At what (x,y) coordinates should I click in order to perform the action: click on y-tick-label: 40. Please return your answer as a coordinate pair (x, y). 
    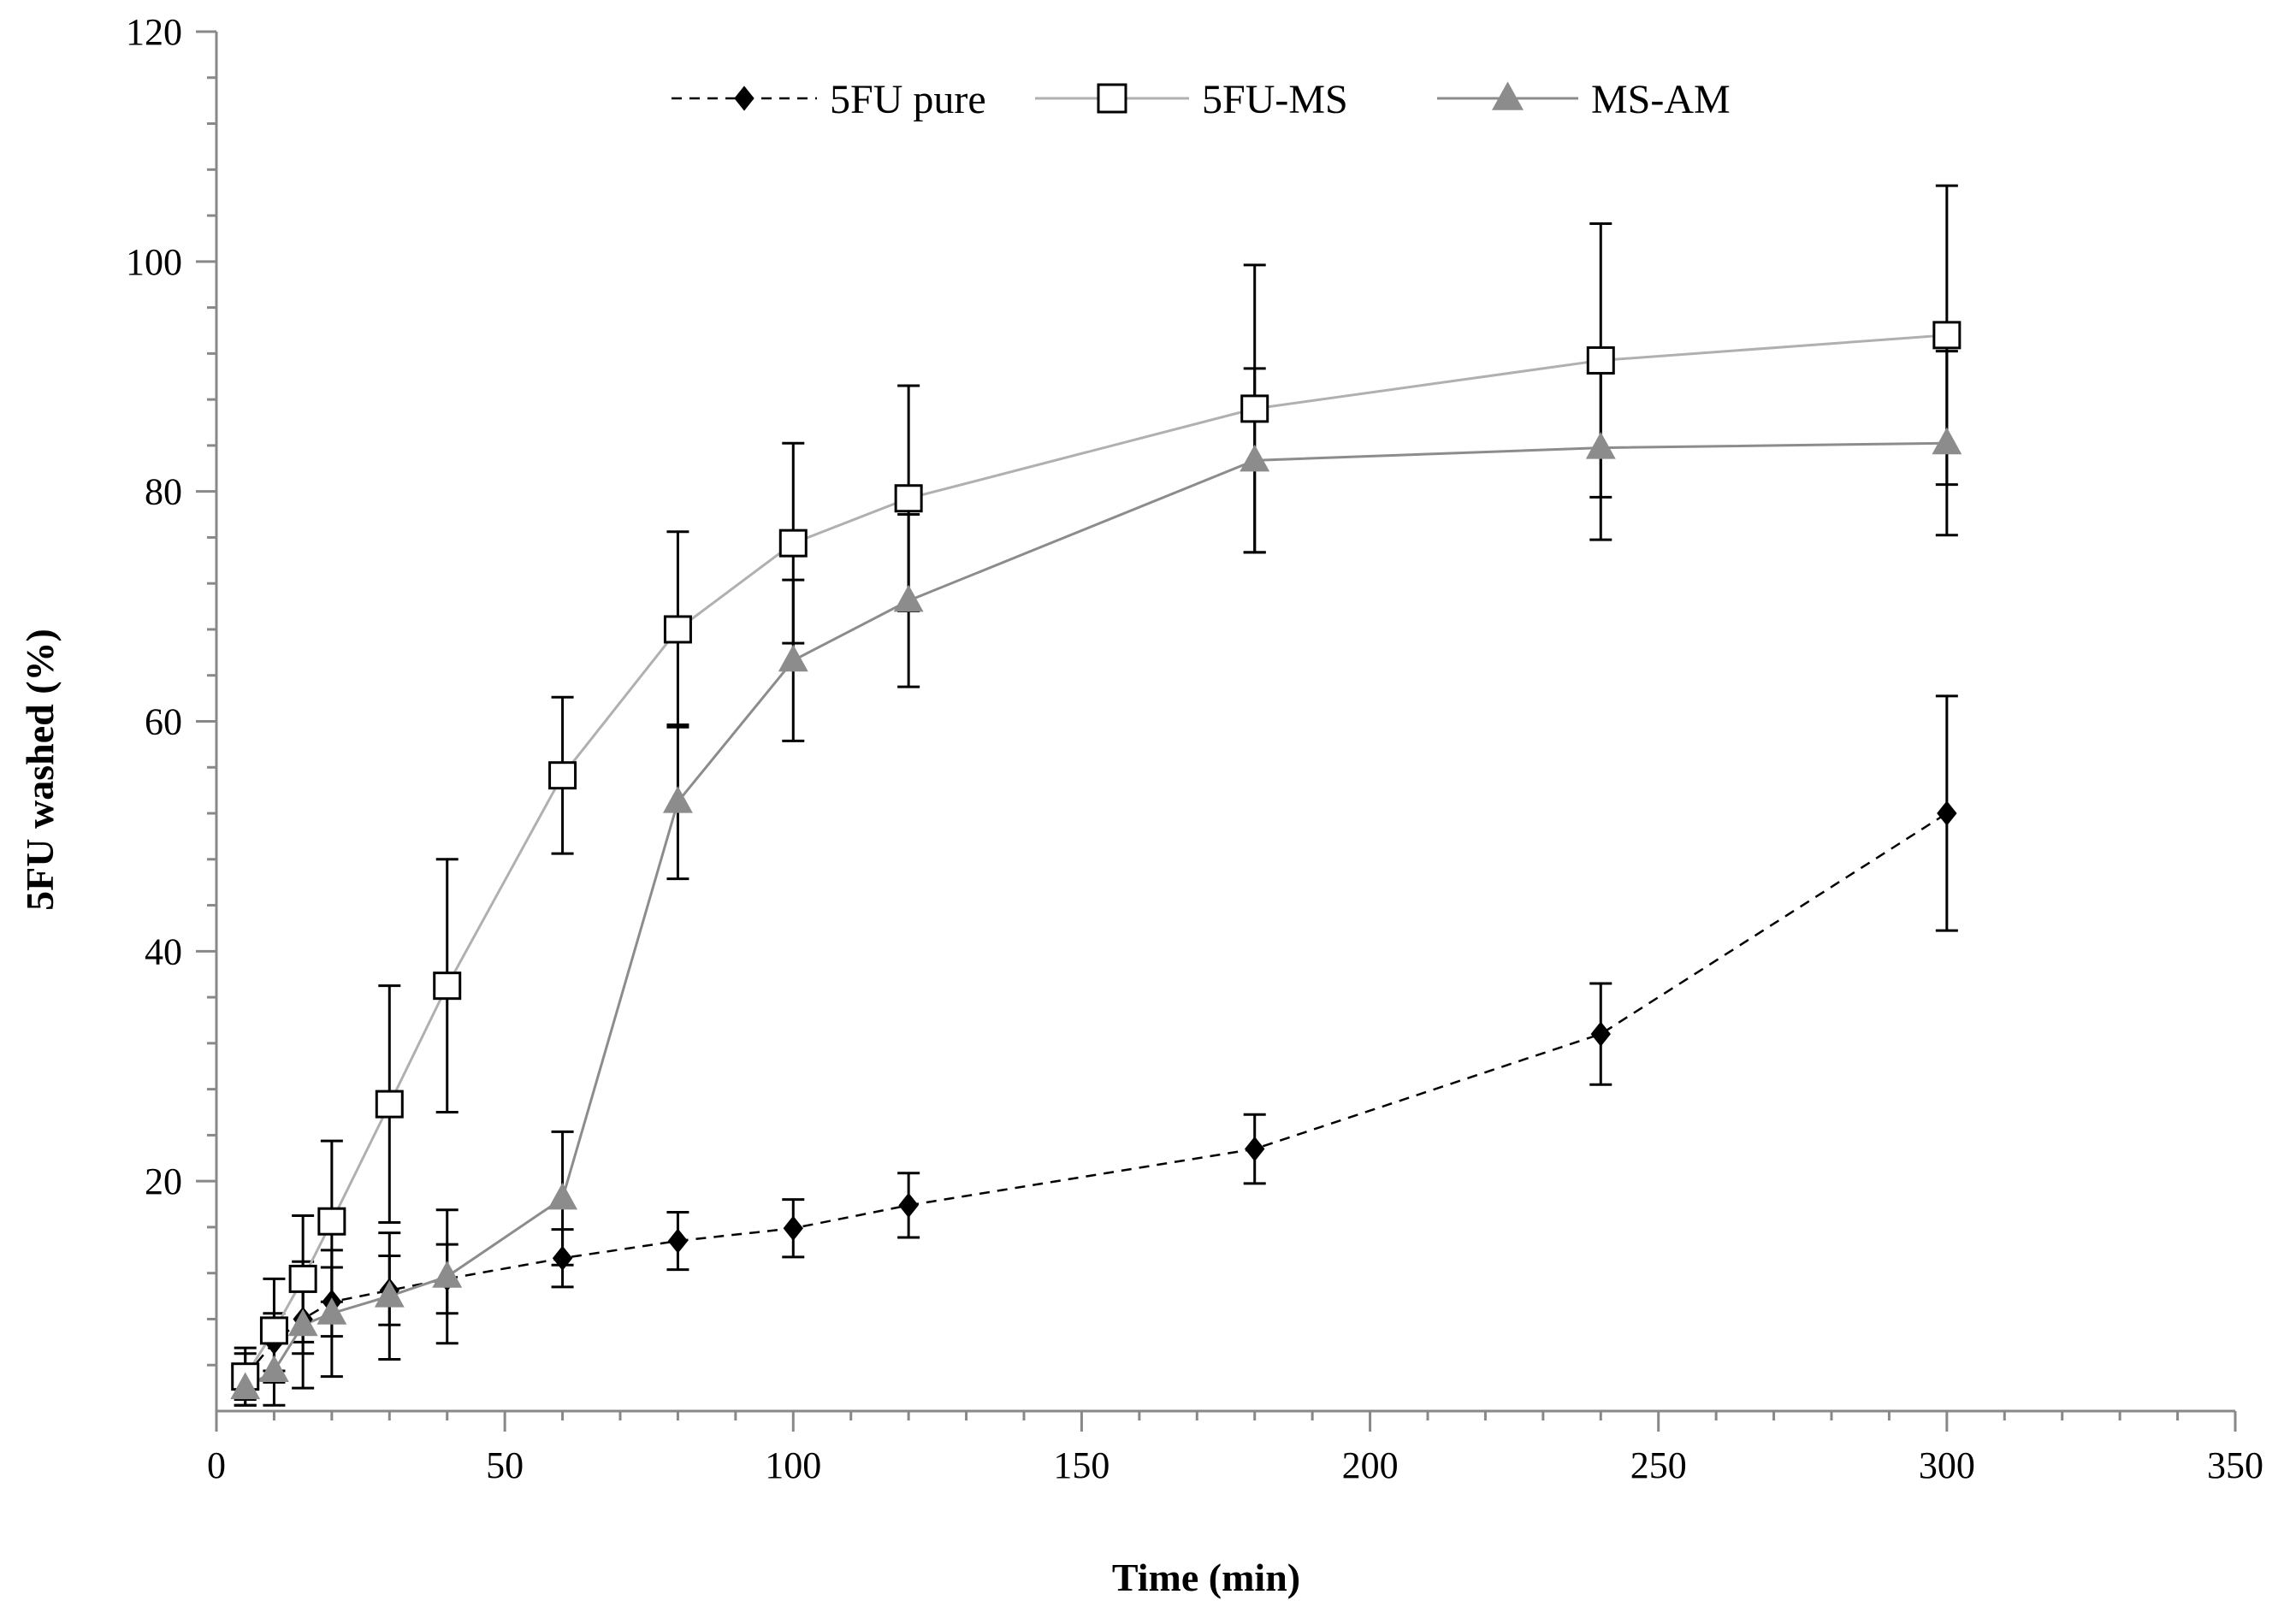
    Looking at the image, I should click on (163, 951).